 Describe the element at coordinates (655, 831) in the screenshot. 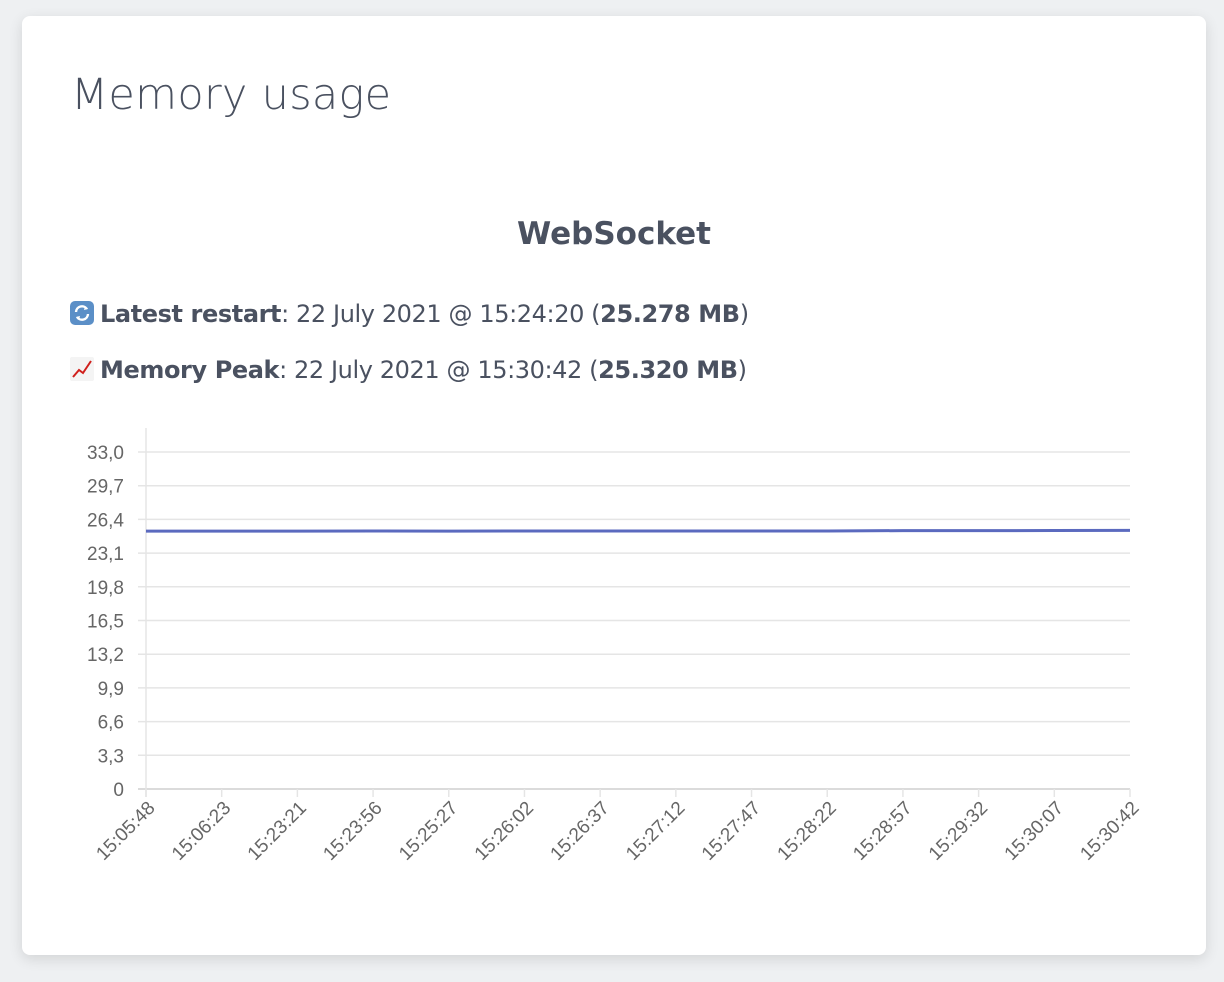

I see `x-tick-label: 15:27:12` at that location.